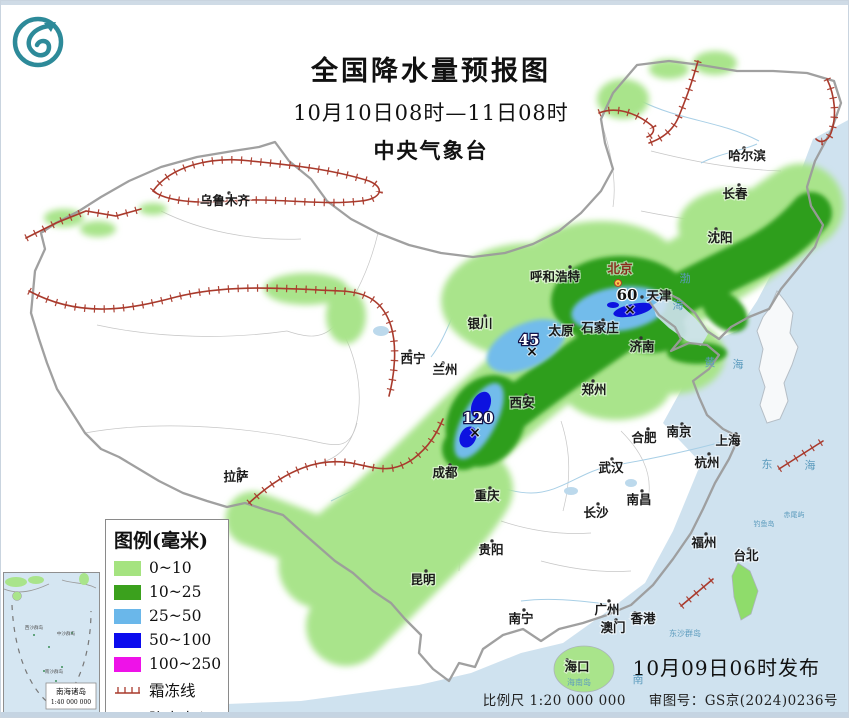 This screenshot has height=718, width=849. Describe the element at coordinates (767, 464) in the screenshot. I see `sea-label: 东` at that location.